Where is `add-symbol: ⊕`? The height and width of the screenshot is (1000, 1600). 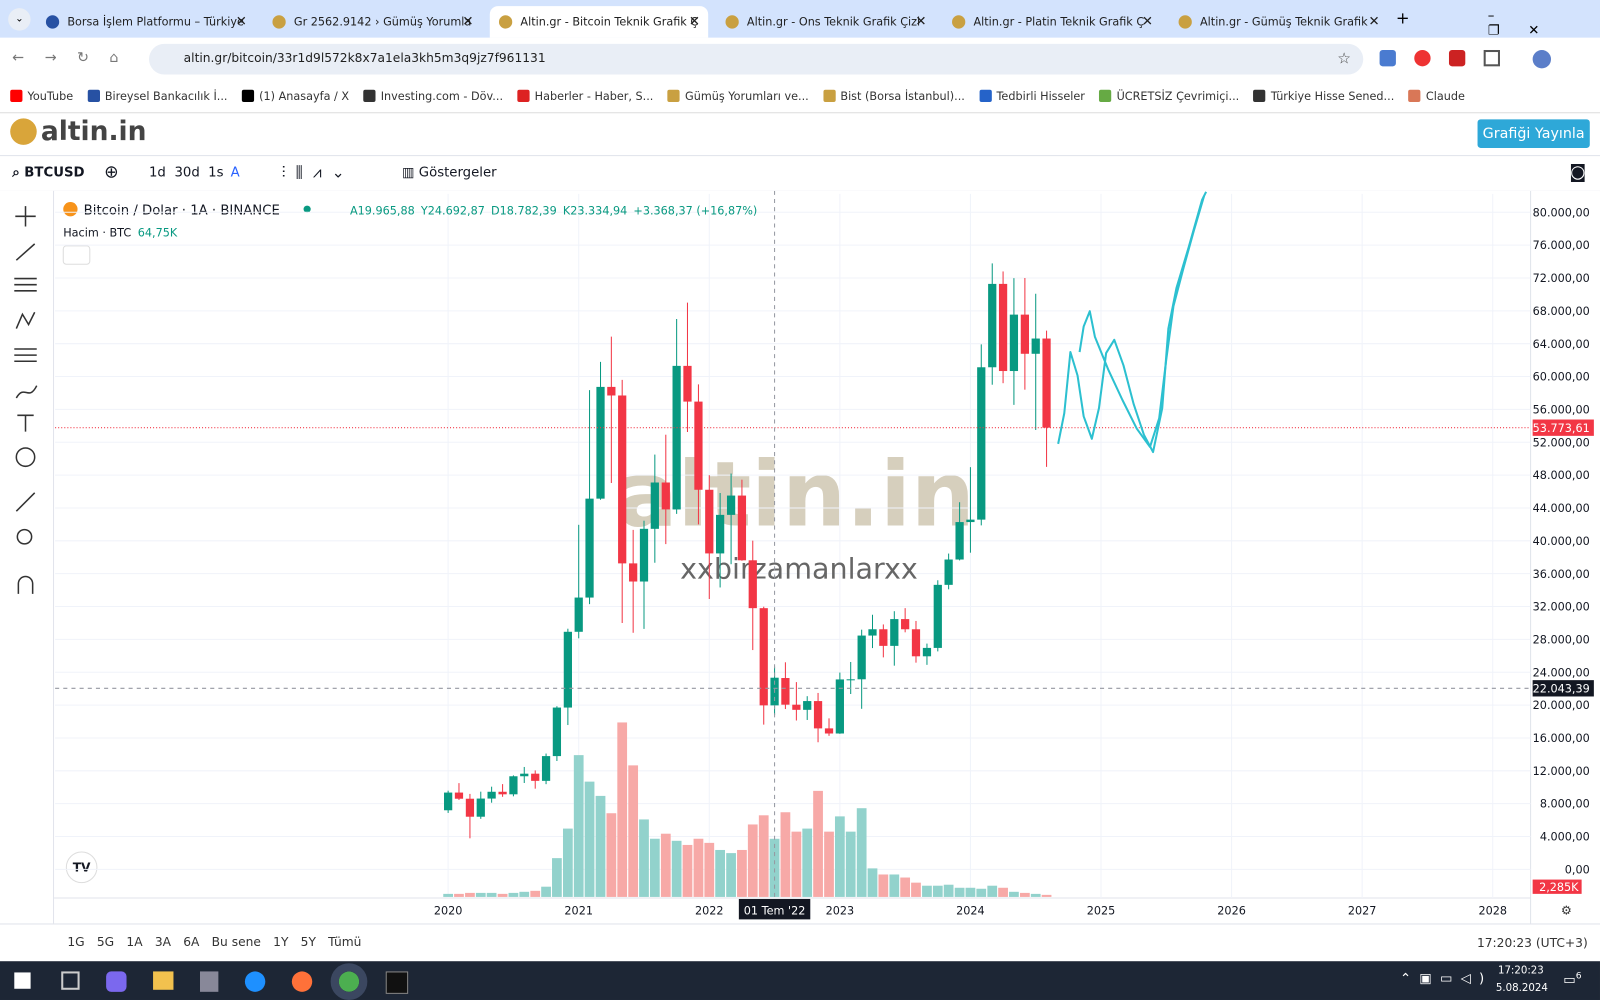
add-symbol: ⊕ is located at coordinates (111, 172).